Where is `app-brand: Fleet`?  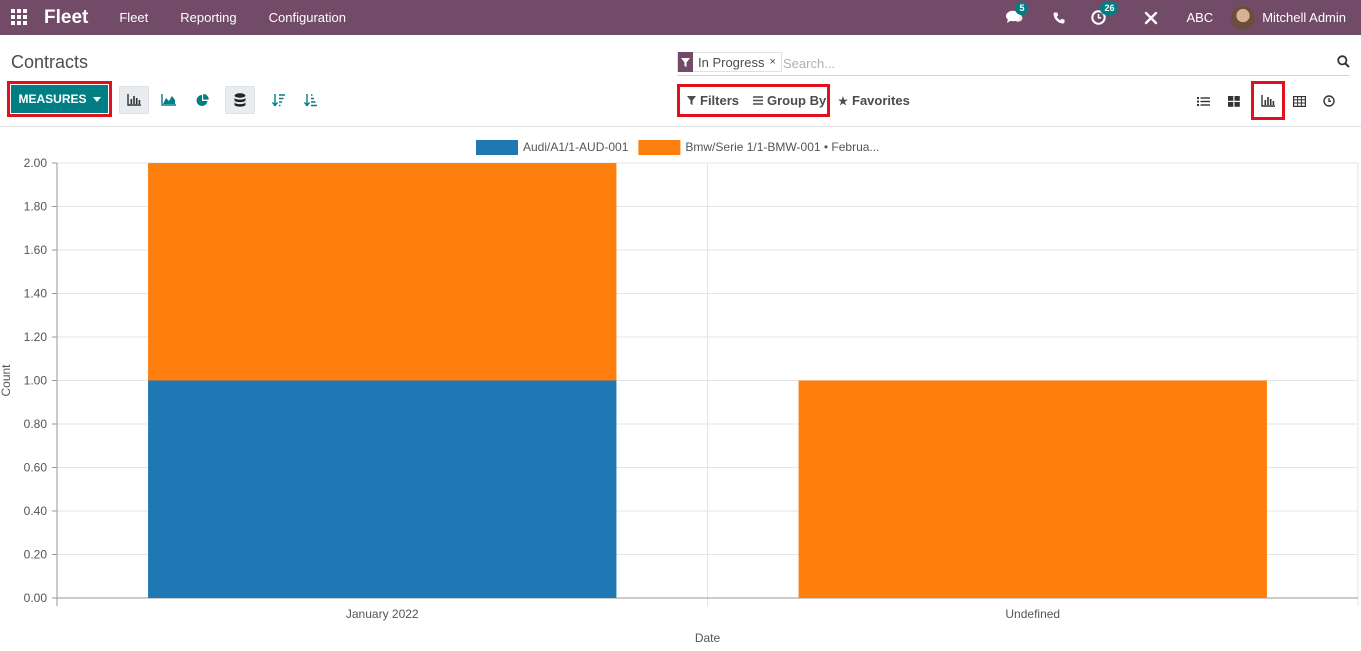
app-brand: Fleet is located at coordinates (66, 17).